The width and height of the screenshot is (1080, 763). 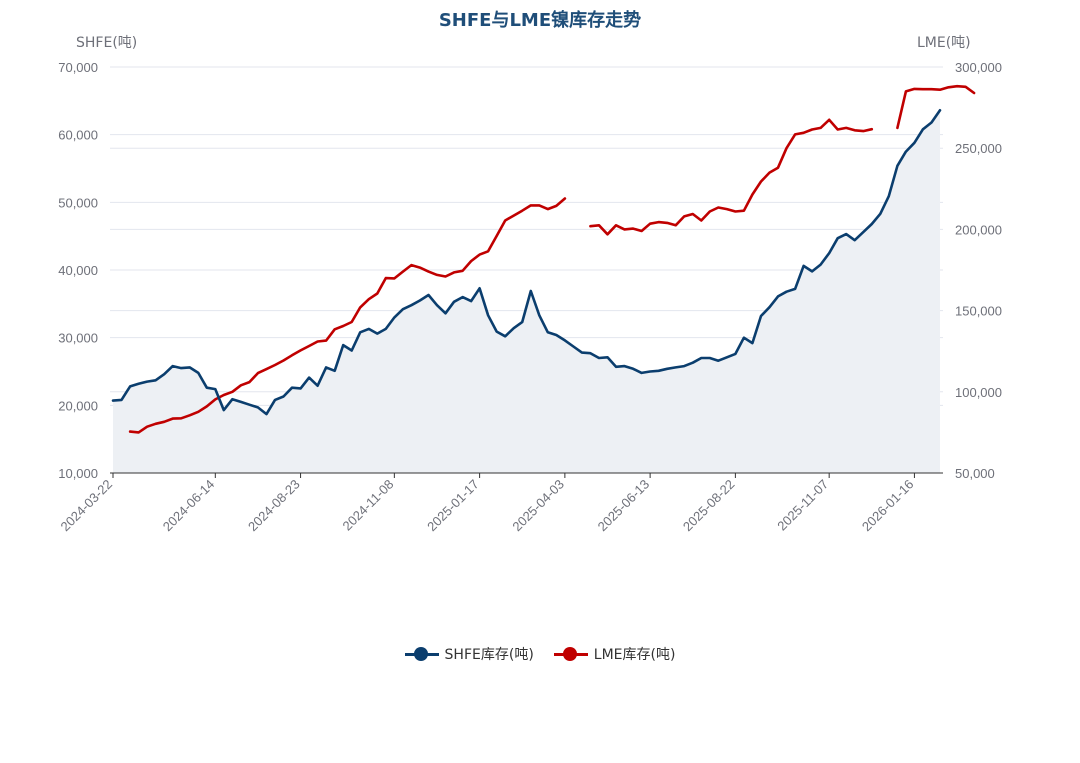 I want to click on y-right-tick-label: 250,000, so click(x=978, y=148).